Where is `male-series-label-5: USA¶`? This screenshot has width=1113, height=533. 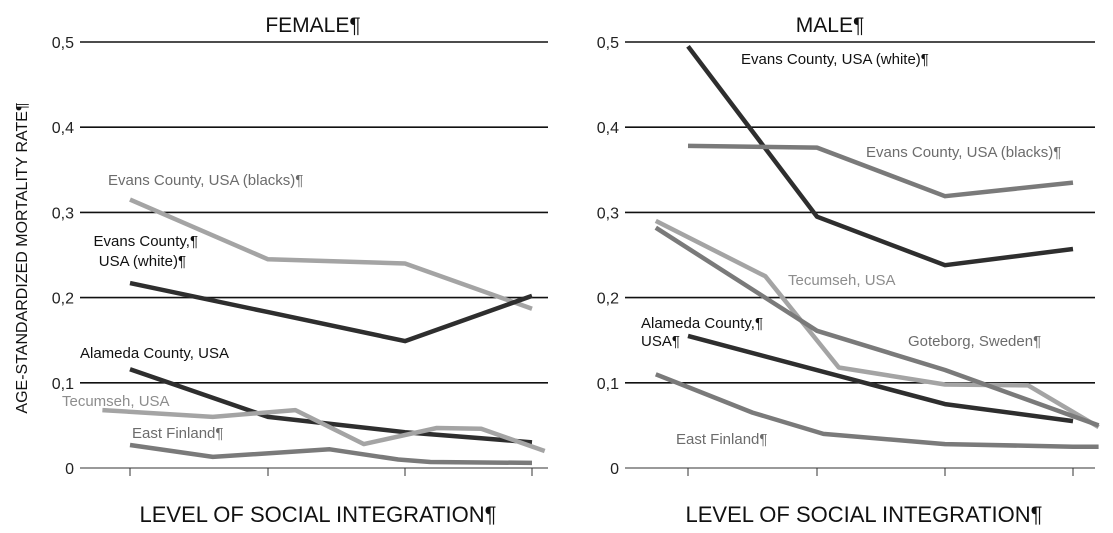 male-series-label-5: USA¶ is located at coordinates (660, 341).